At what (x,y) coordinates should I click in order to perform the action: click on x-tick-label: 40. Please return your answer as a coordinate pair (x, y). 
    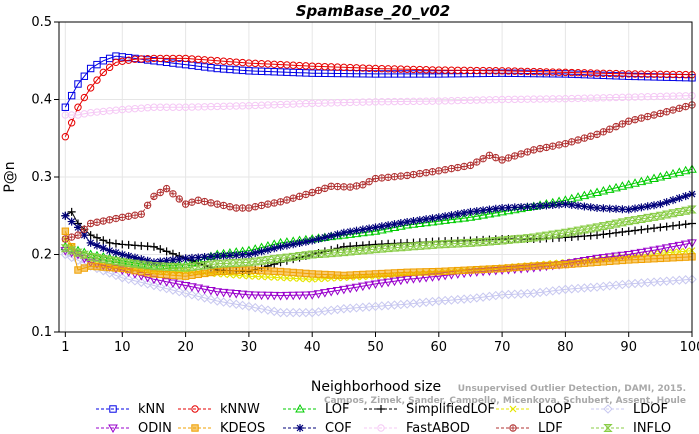
    Looking at the image, I should click on (312, 347).